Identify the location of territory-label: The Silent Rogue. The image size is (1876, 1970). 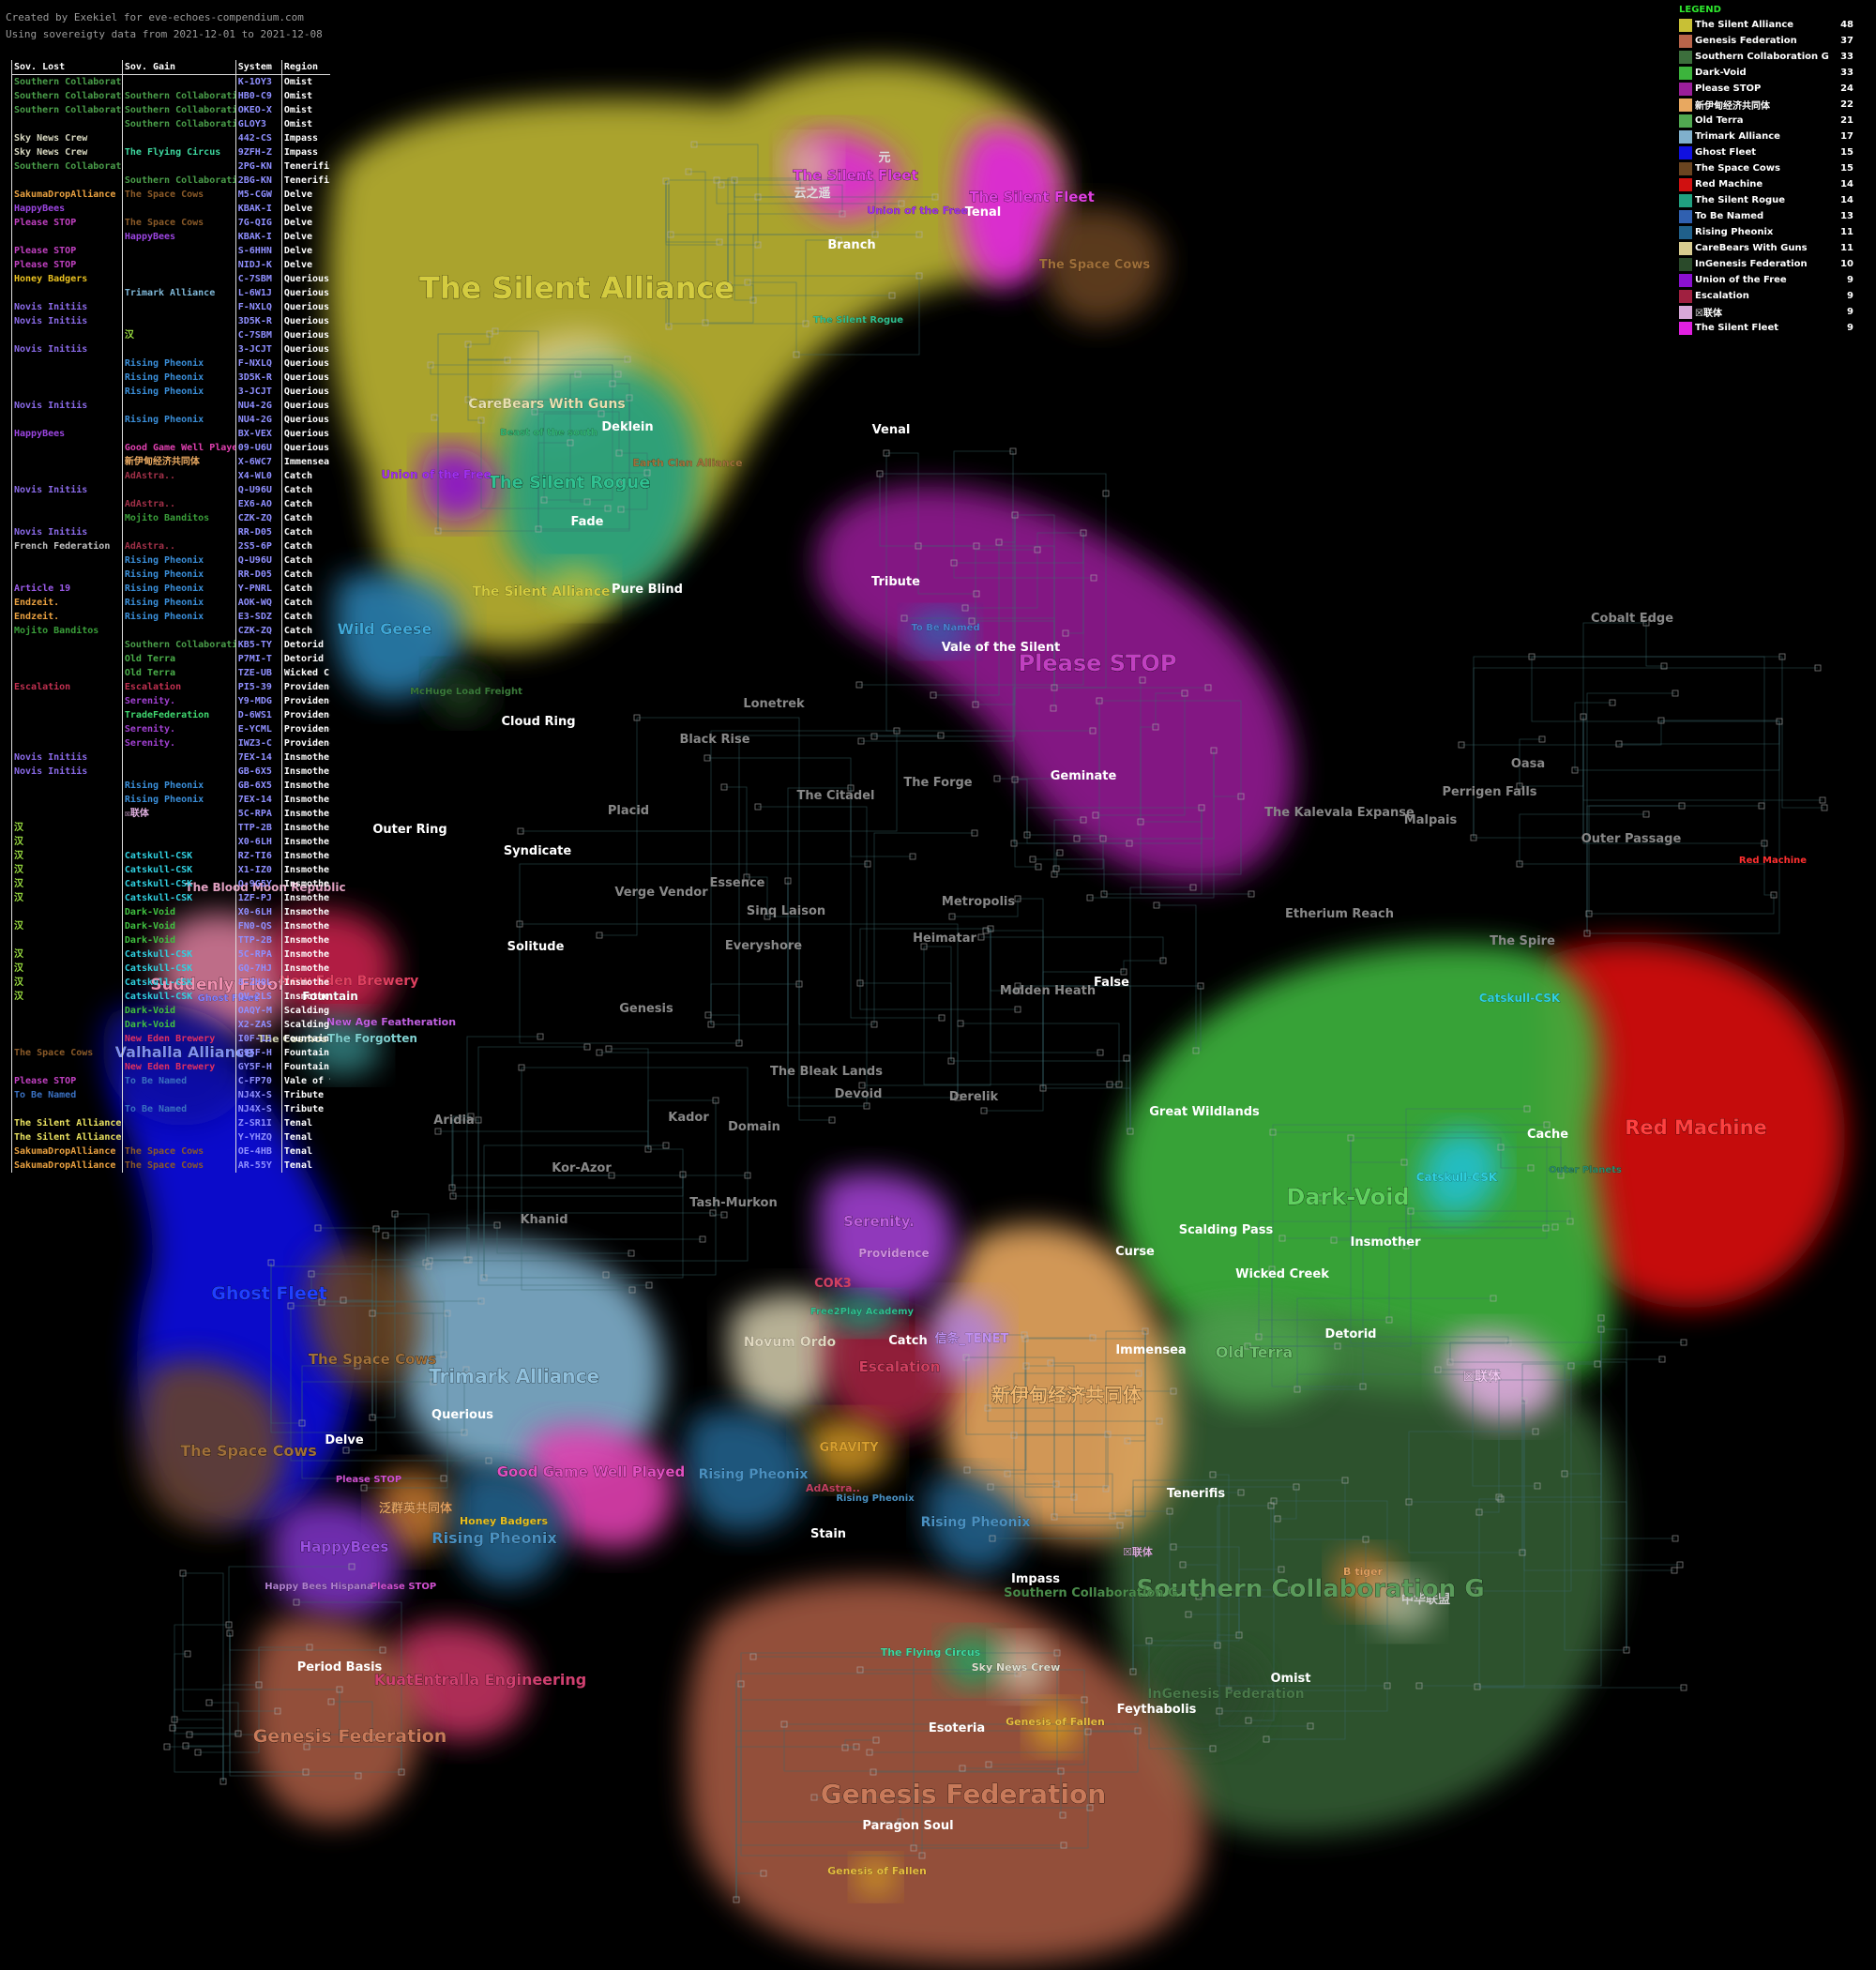
(570, 483).